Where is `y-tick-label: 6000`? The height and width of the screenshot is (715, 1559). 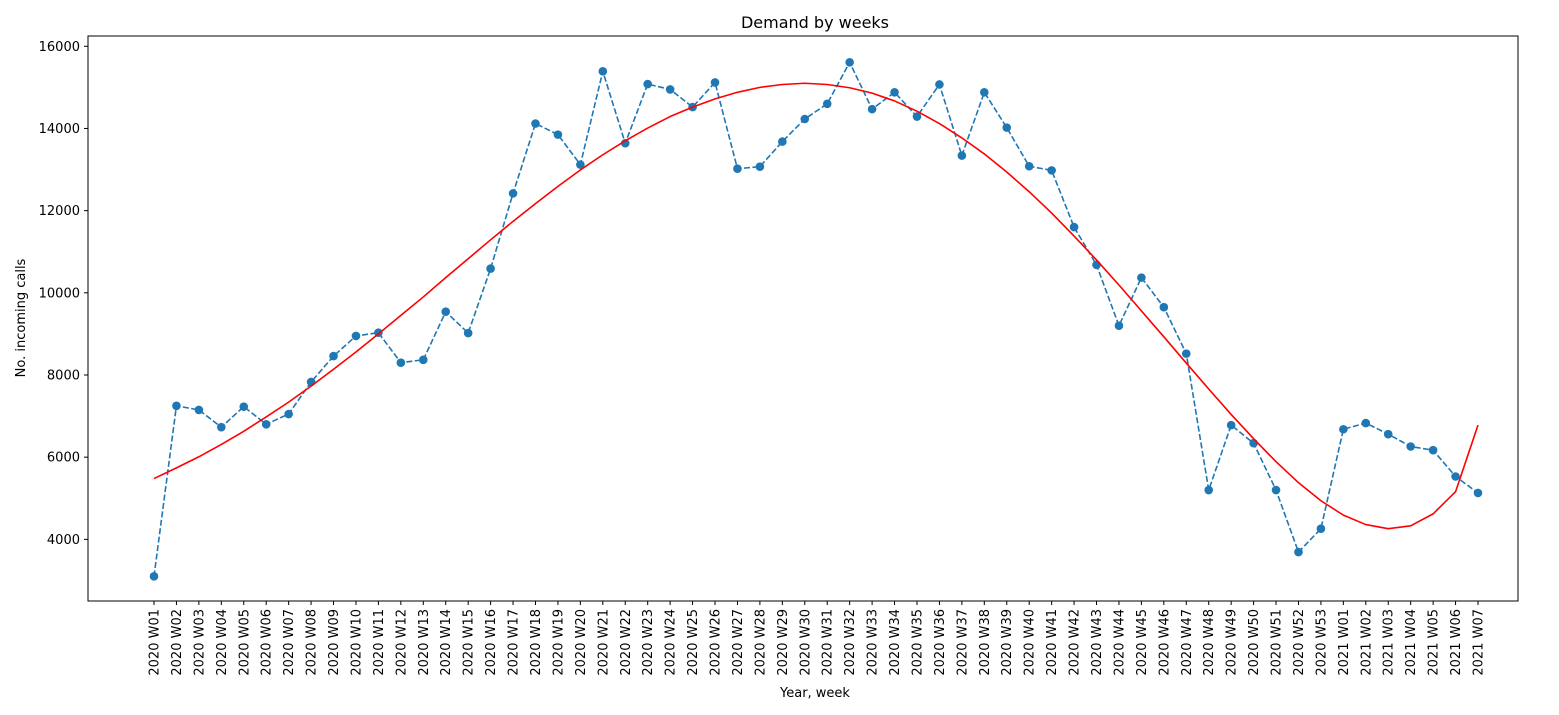
y-tick-label: 6000 is located at coordinates (63, 458).